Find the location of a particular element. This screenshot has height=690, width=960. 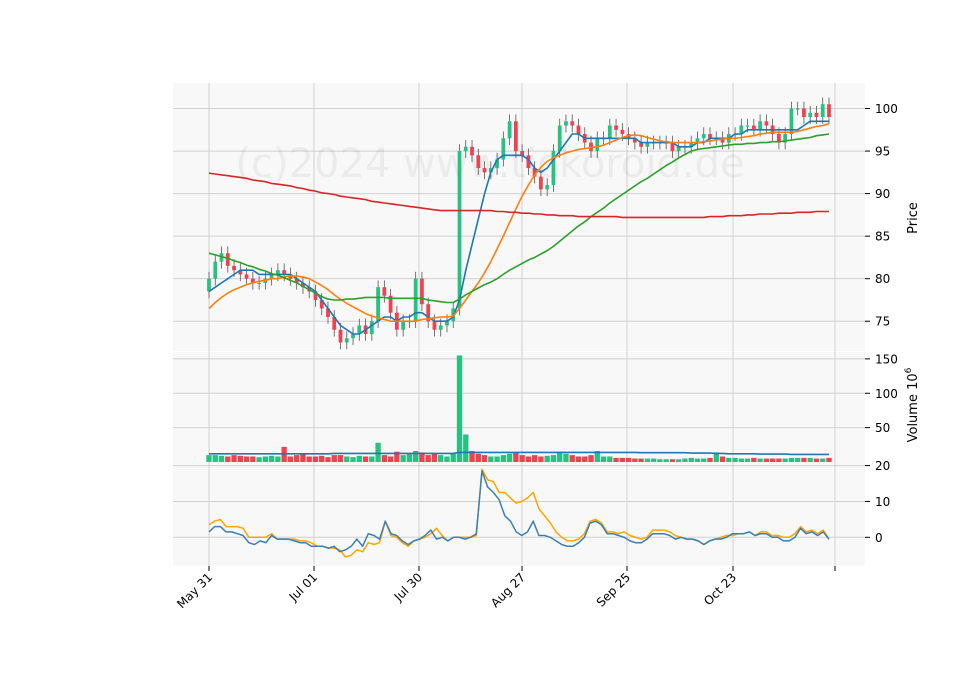

panel-background is located at coordinates (519, 514).